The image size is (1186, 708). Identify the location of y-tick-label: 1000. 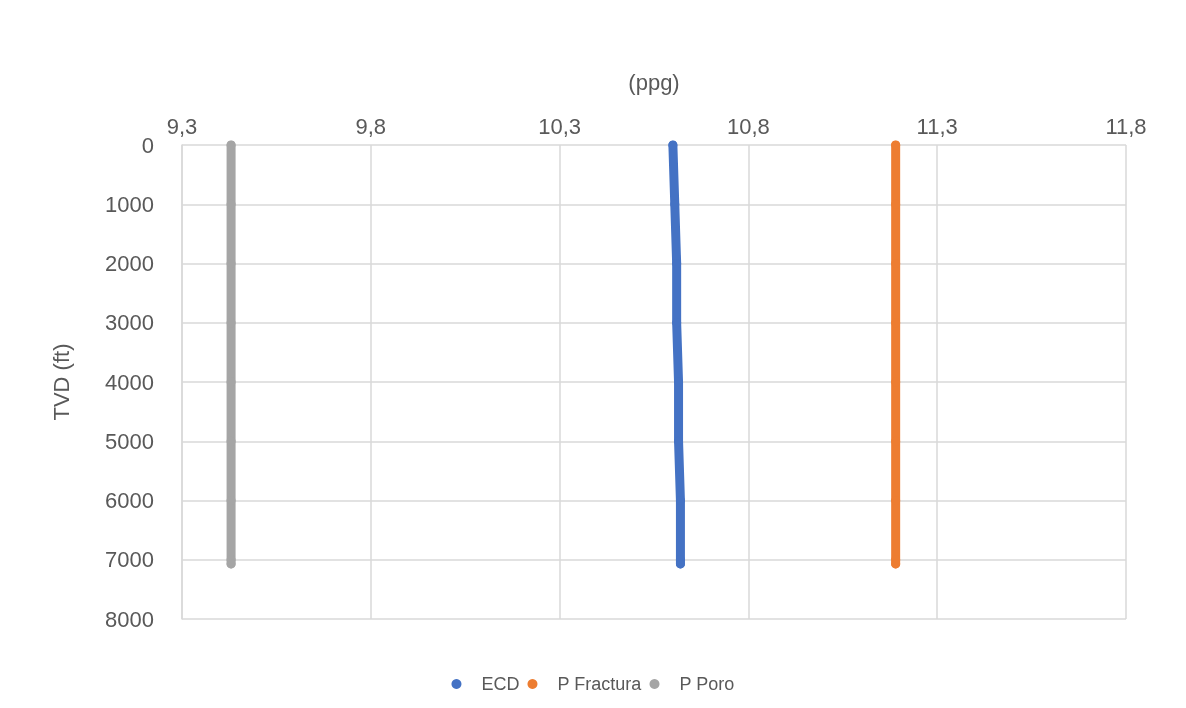
(129, 204).